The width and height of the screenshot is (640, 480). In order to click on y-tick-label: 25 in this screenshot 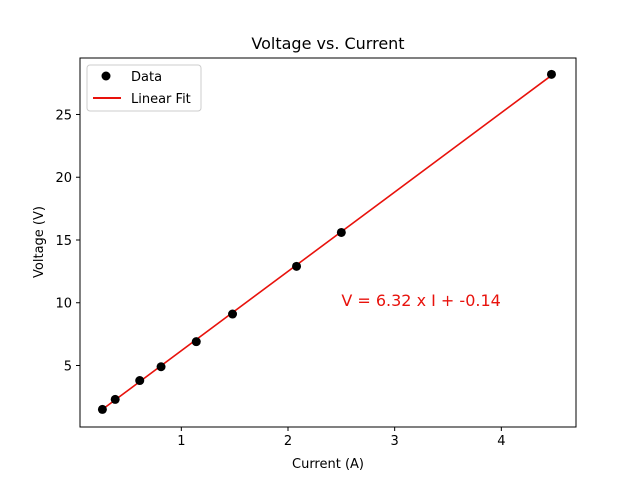, I will do `click(63, 115)`.